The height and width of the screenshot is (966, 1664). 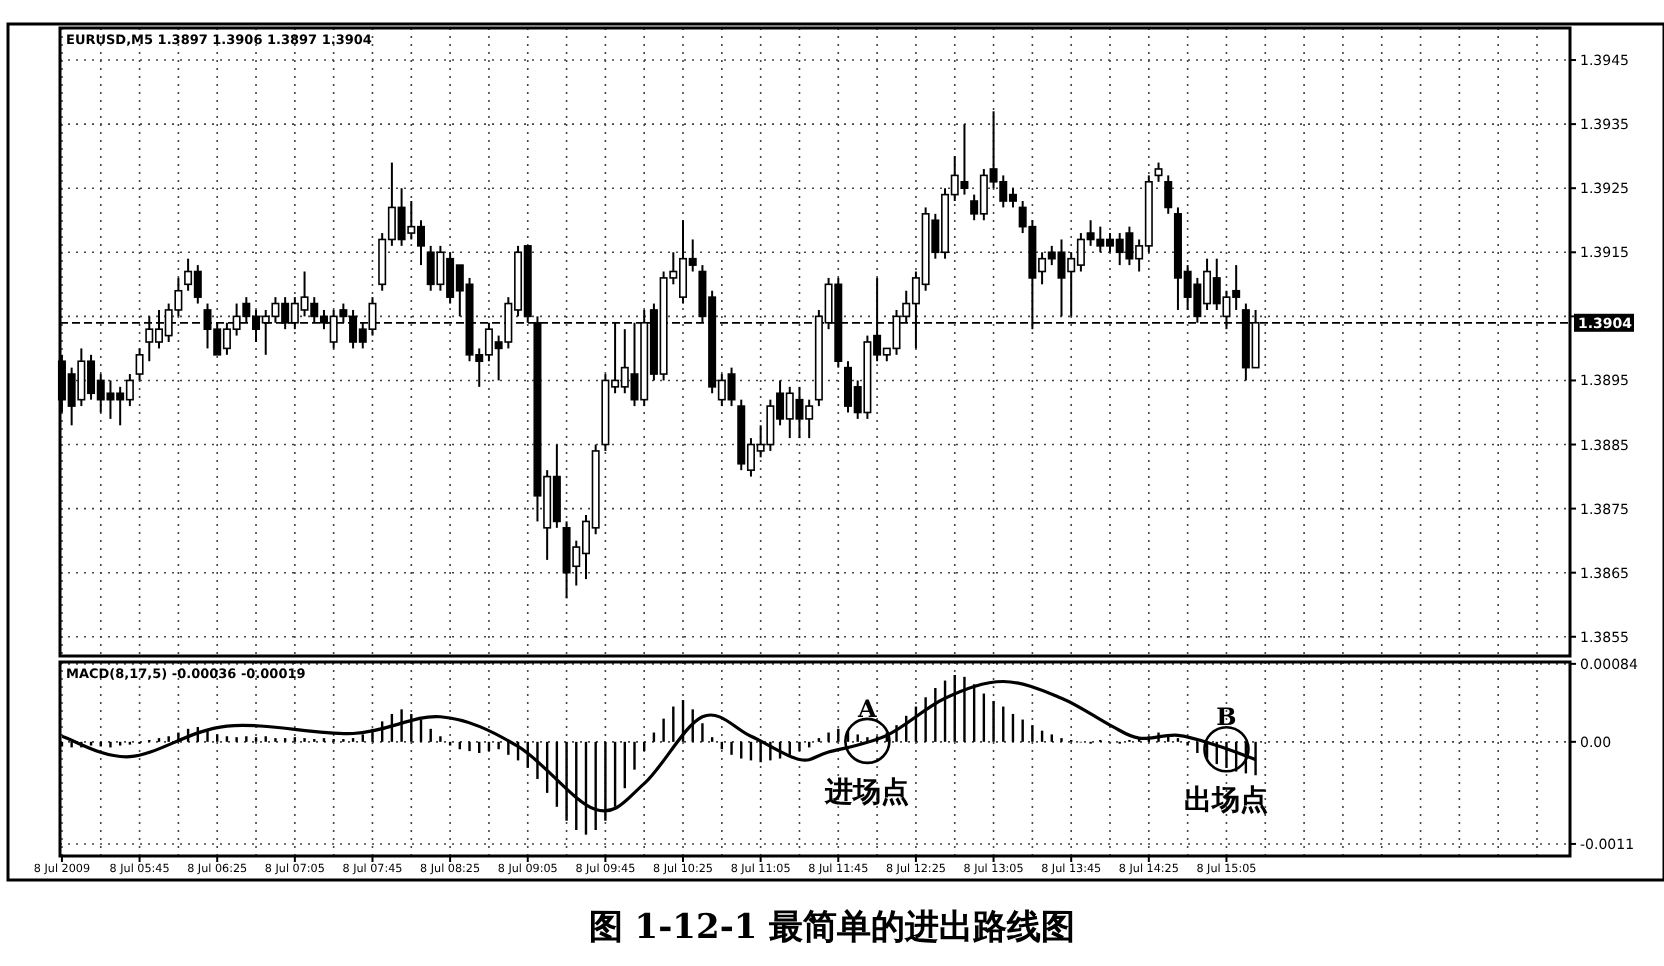 What do you see at coordinates (1226, 717) in the screenshot?
I see `annotation: B` at bounding box center [1226, 717].